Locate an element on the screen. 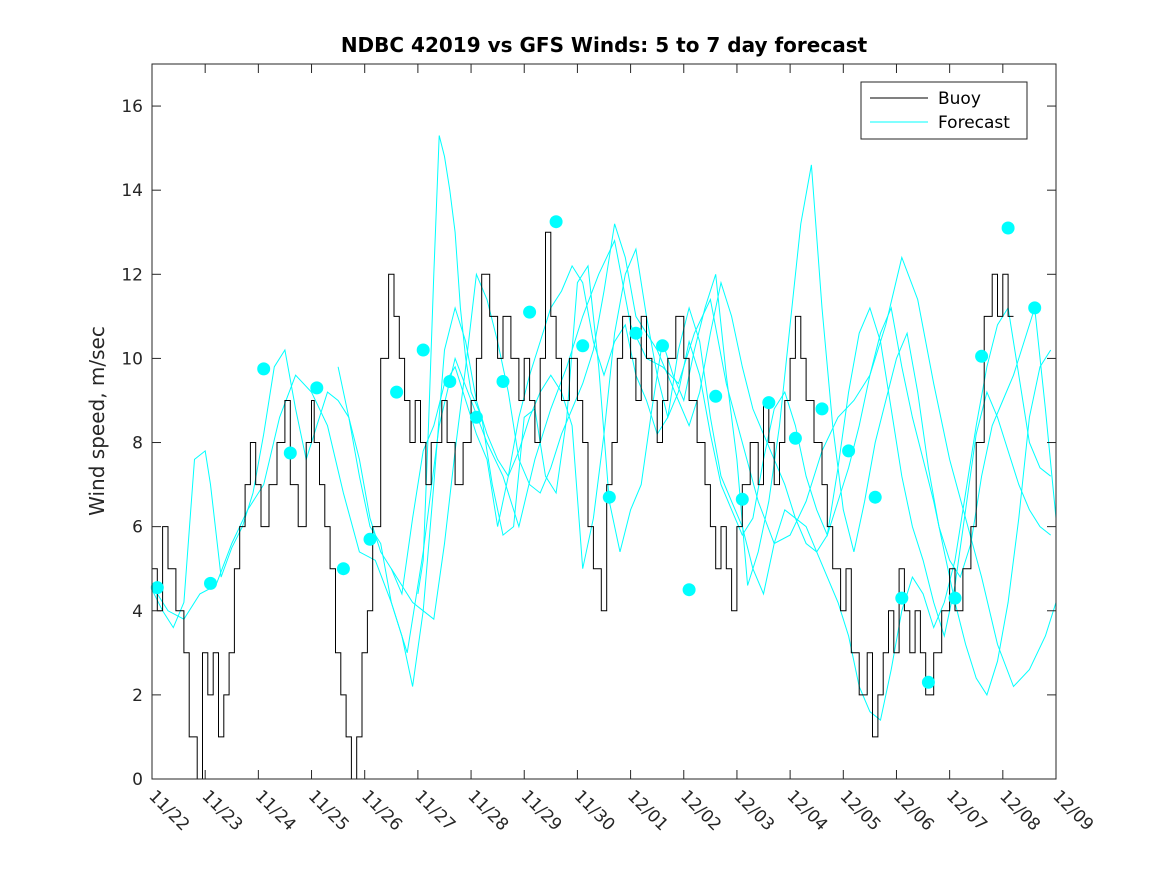 This screenshot has height=875, width=1167. y-tick-label: 14 is located at coordinates (132, 191).